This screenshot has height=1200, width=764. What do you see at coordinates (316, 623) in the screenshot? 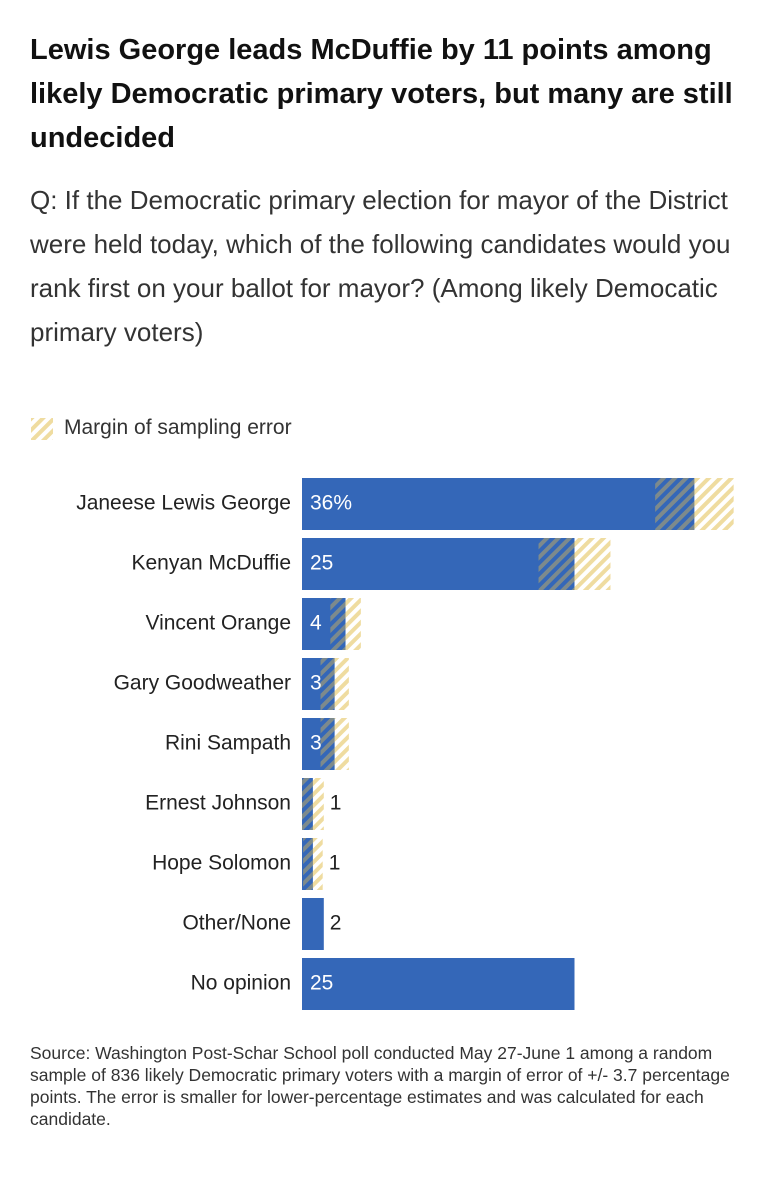
I see `value-label: 4` at bounding box center [316, 623].